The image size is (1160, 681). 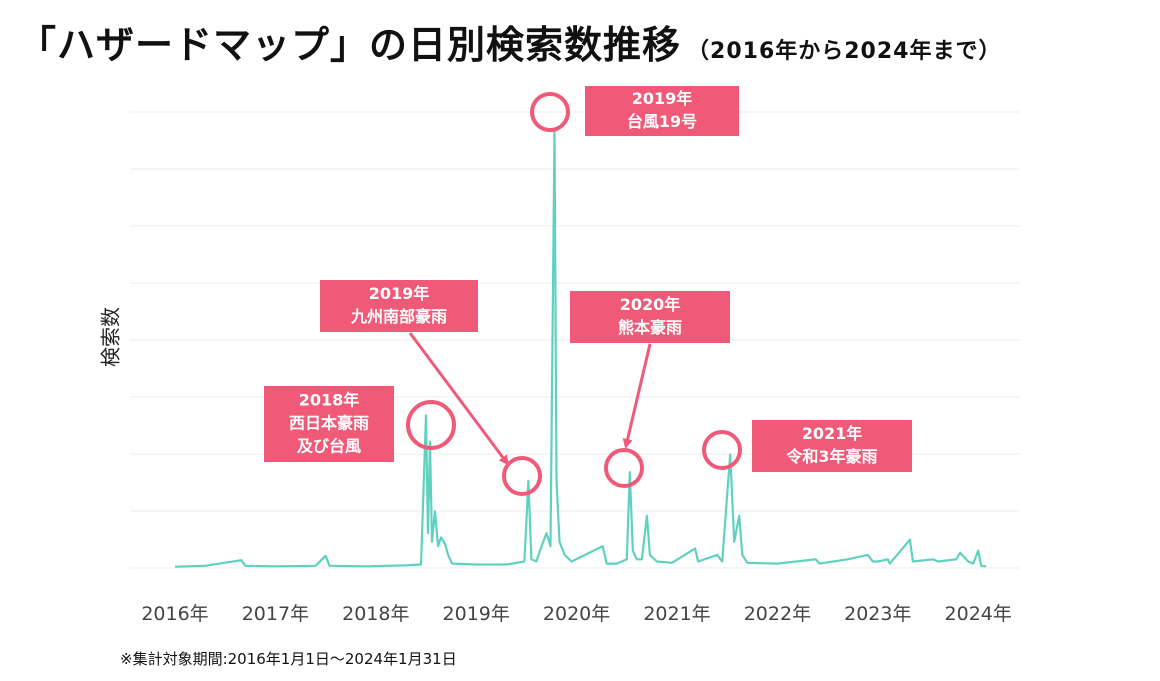 What do you see at coordinates (844, 51) in the screenshot?
I see `title-subtitle: （2016年から2024年まで）` at bounding box center [844, 51].